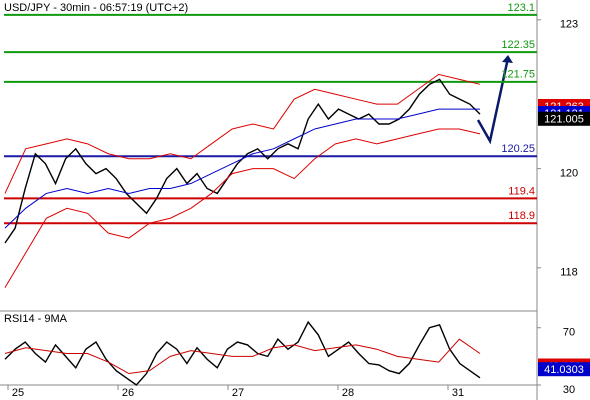  Describe the element at coordinates (518, 149) in the screenshot. I see `level-label: 120.25` at that location.